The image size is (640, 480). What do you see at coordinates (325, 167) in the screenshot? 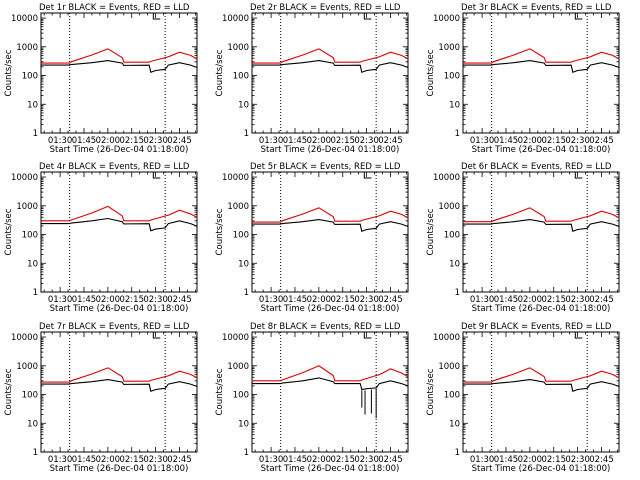
I see `panel-title: Det 5r BLACK = Events, RED = LLD` at bounding box center [325, 167].